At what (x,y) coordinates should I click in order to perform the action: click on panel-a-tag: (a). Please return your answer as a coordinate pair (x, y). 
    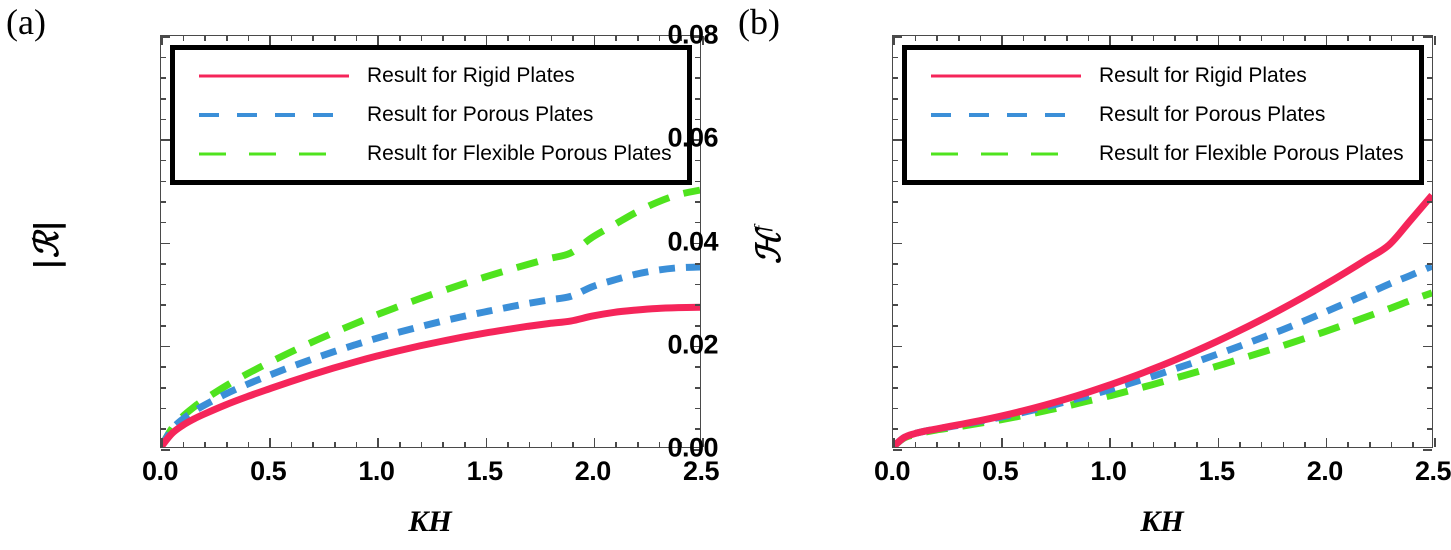
    Looking at the image, I should click on (26, 22).